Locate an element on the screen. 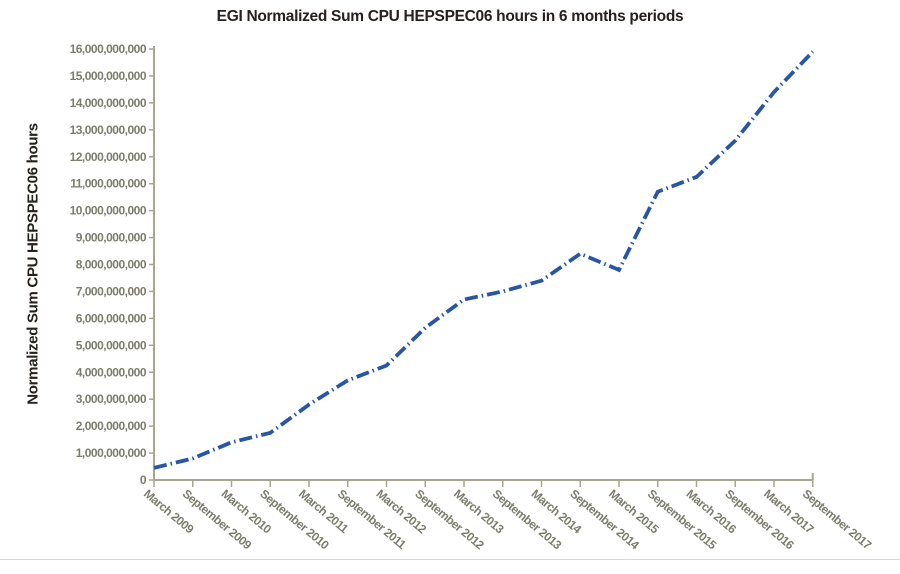 This screenshot has width=900, height=574. y-tick-label: 4,000,000,000 is located at coordinates (111, 372).